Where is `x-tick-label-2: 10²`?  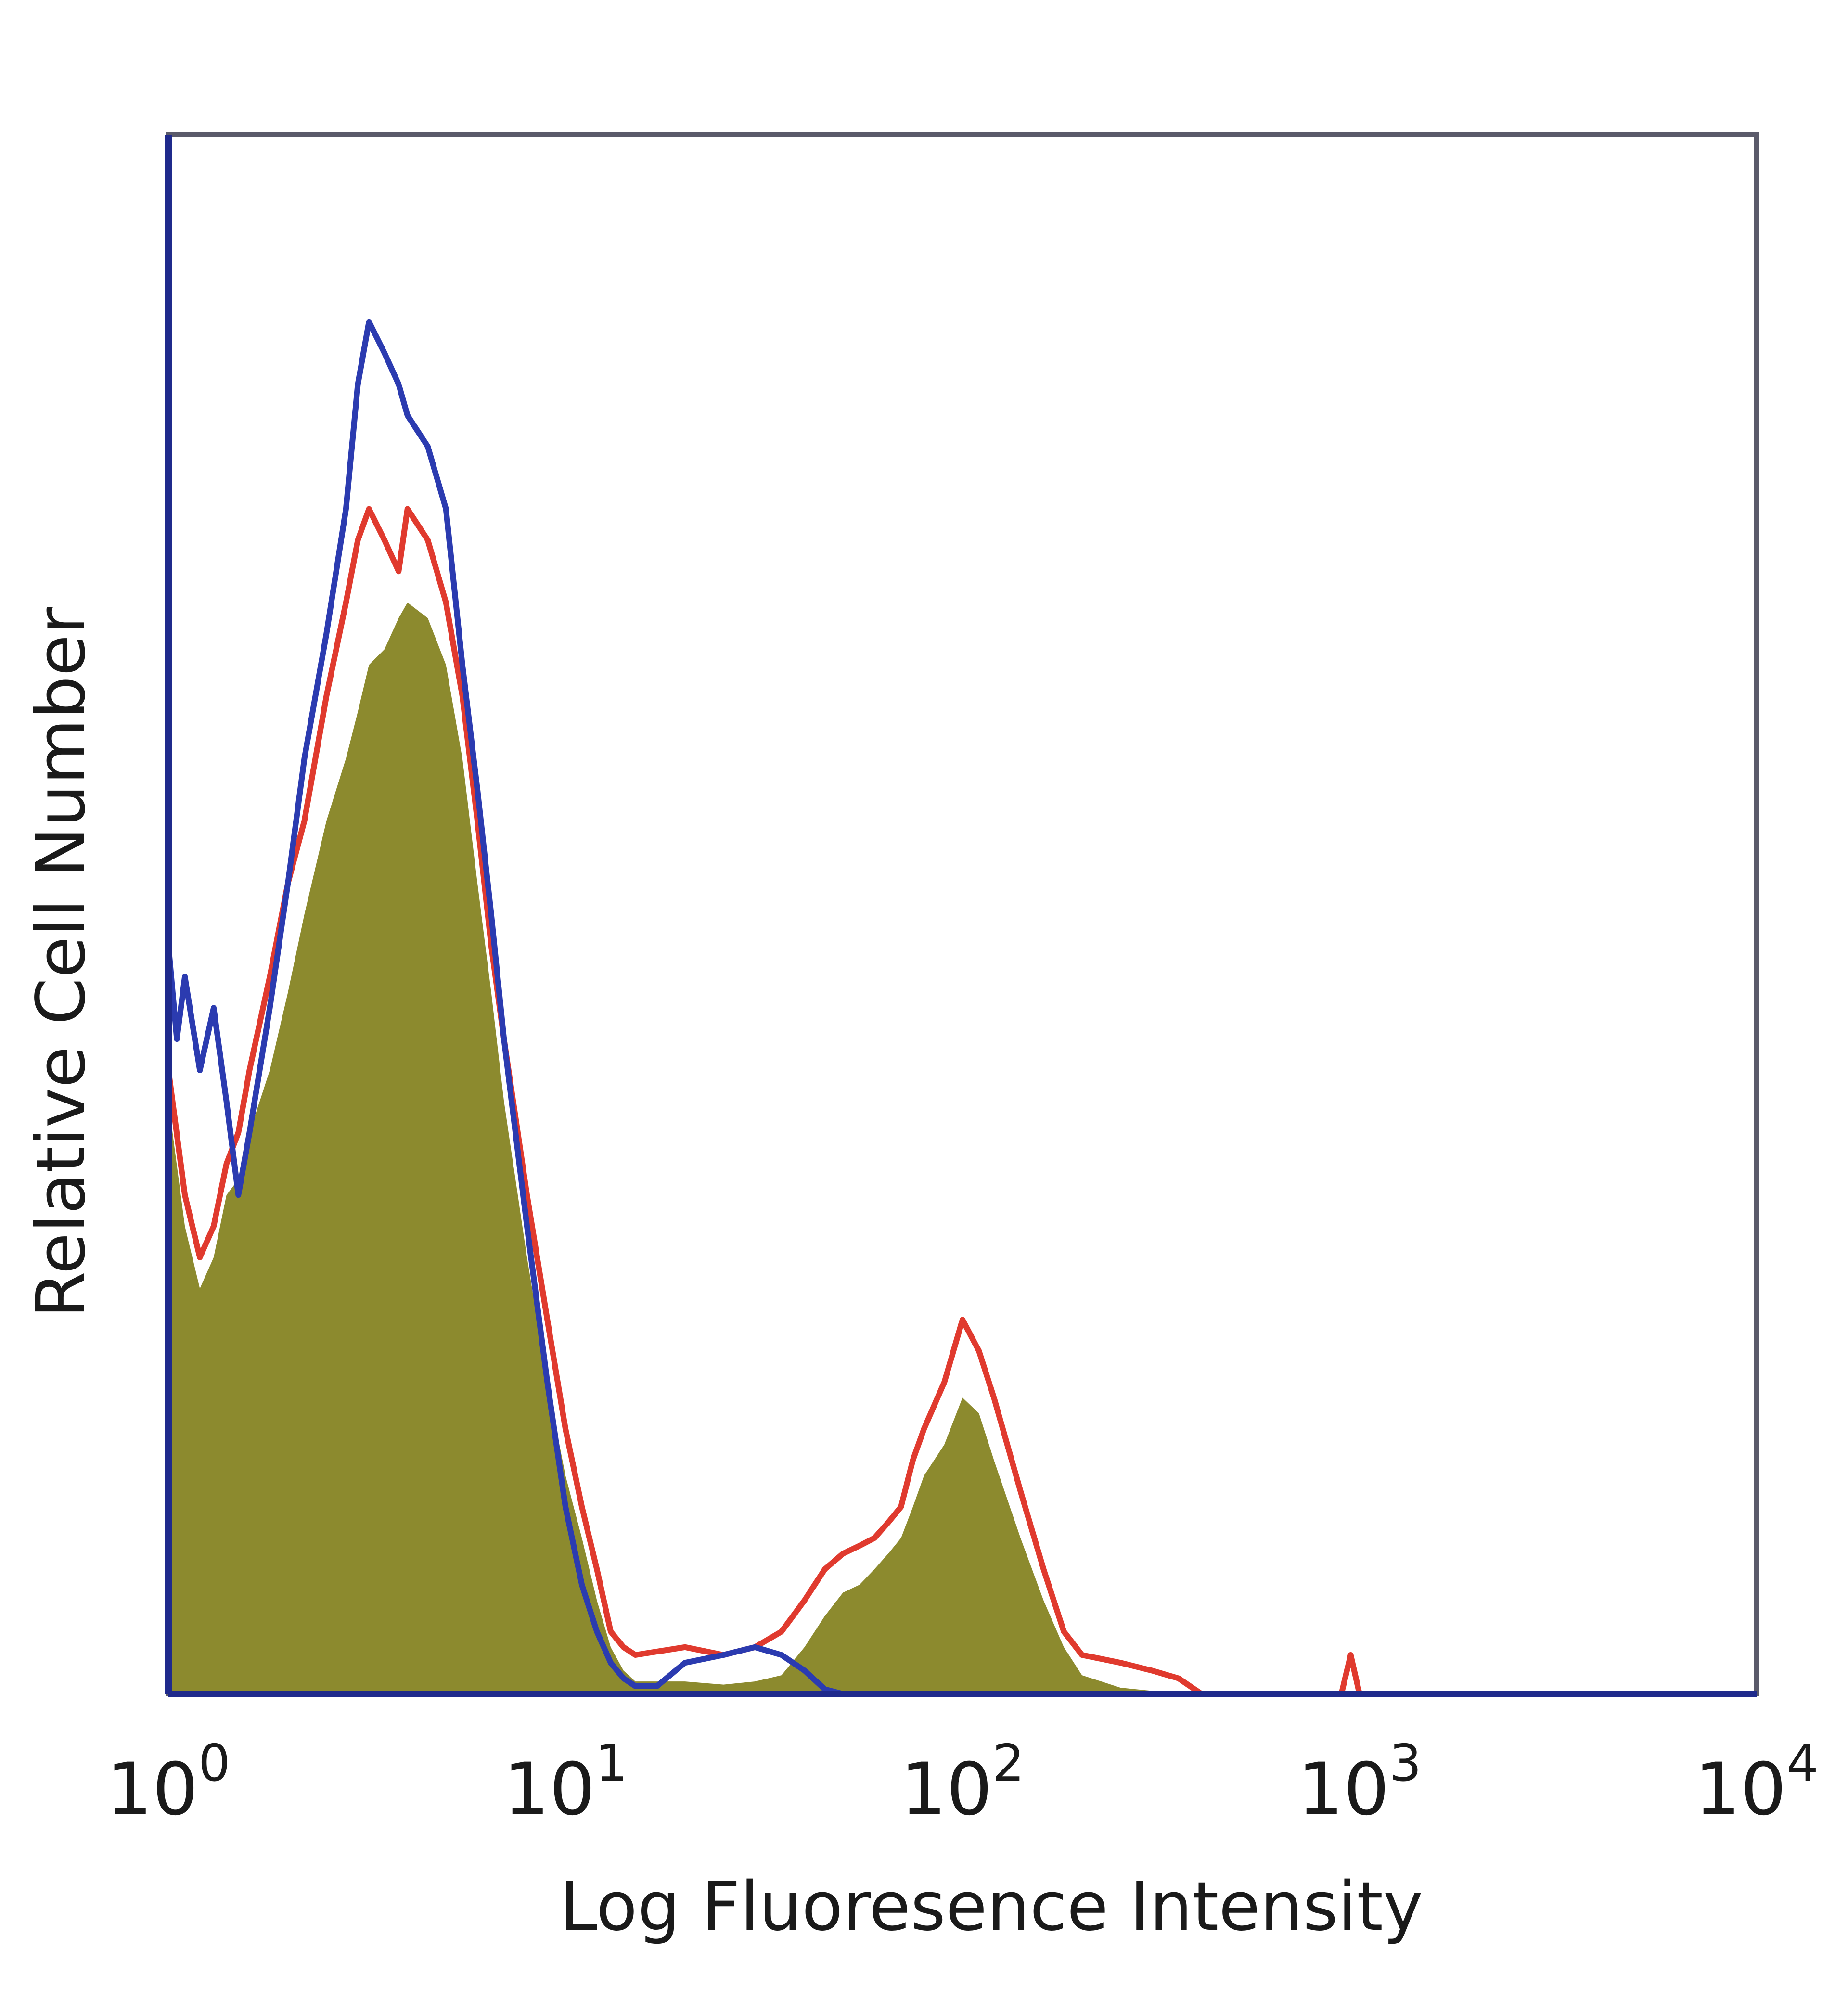 x-tick-label-2: 10² is located at coordinates (962, 1783).